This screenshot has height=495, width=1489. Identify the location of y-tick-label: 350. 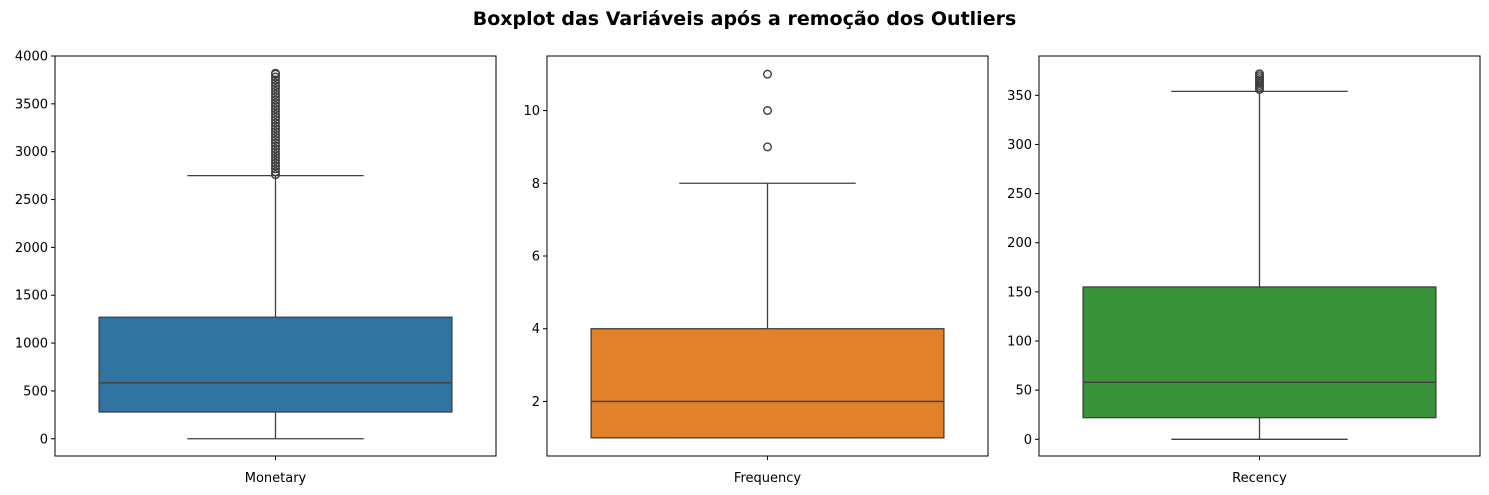
(1019, 96).